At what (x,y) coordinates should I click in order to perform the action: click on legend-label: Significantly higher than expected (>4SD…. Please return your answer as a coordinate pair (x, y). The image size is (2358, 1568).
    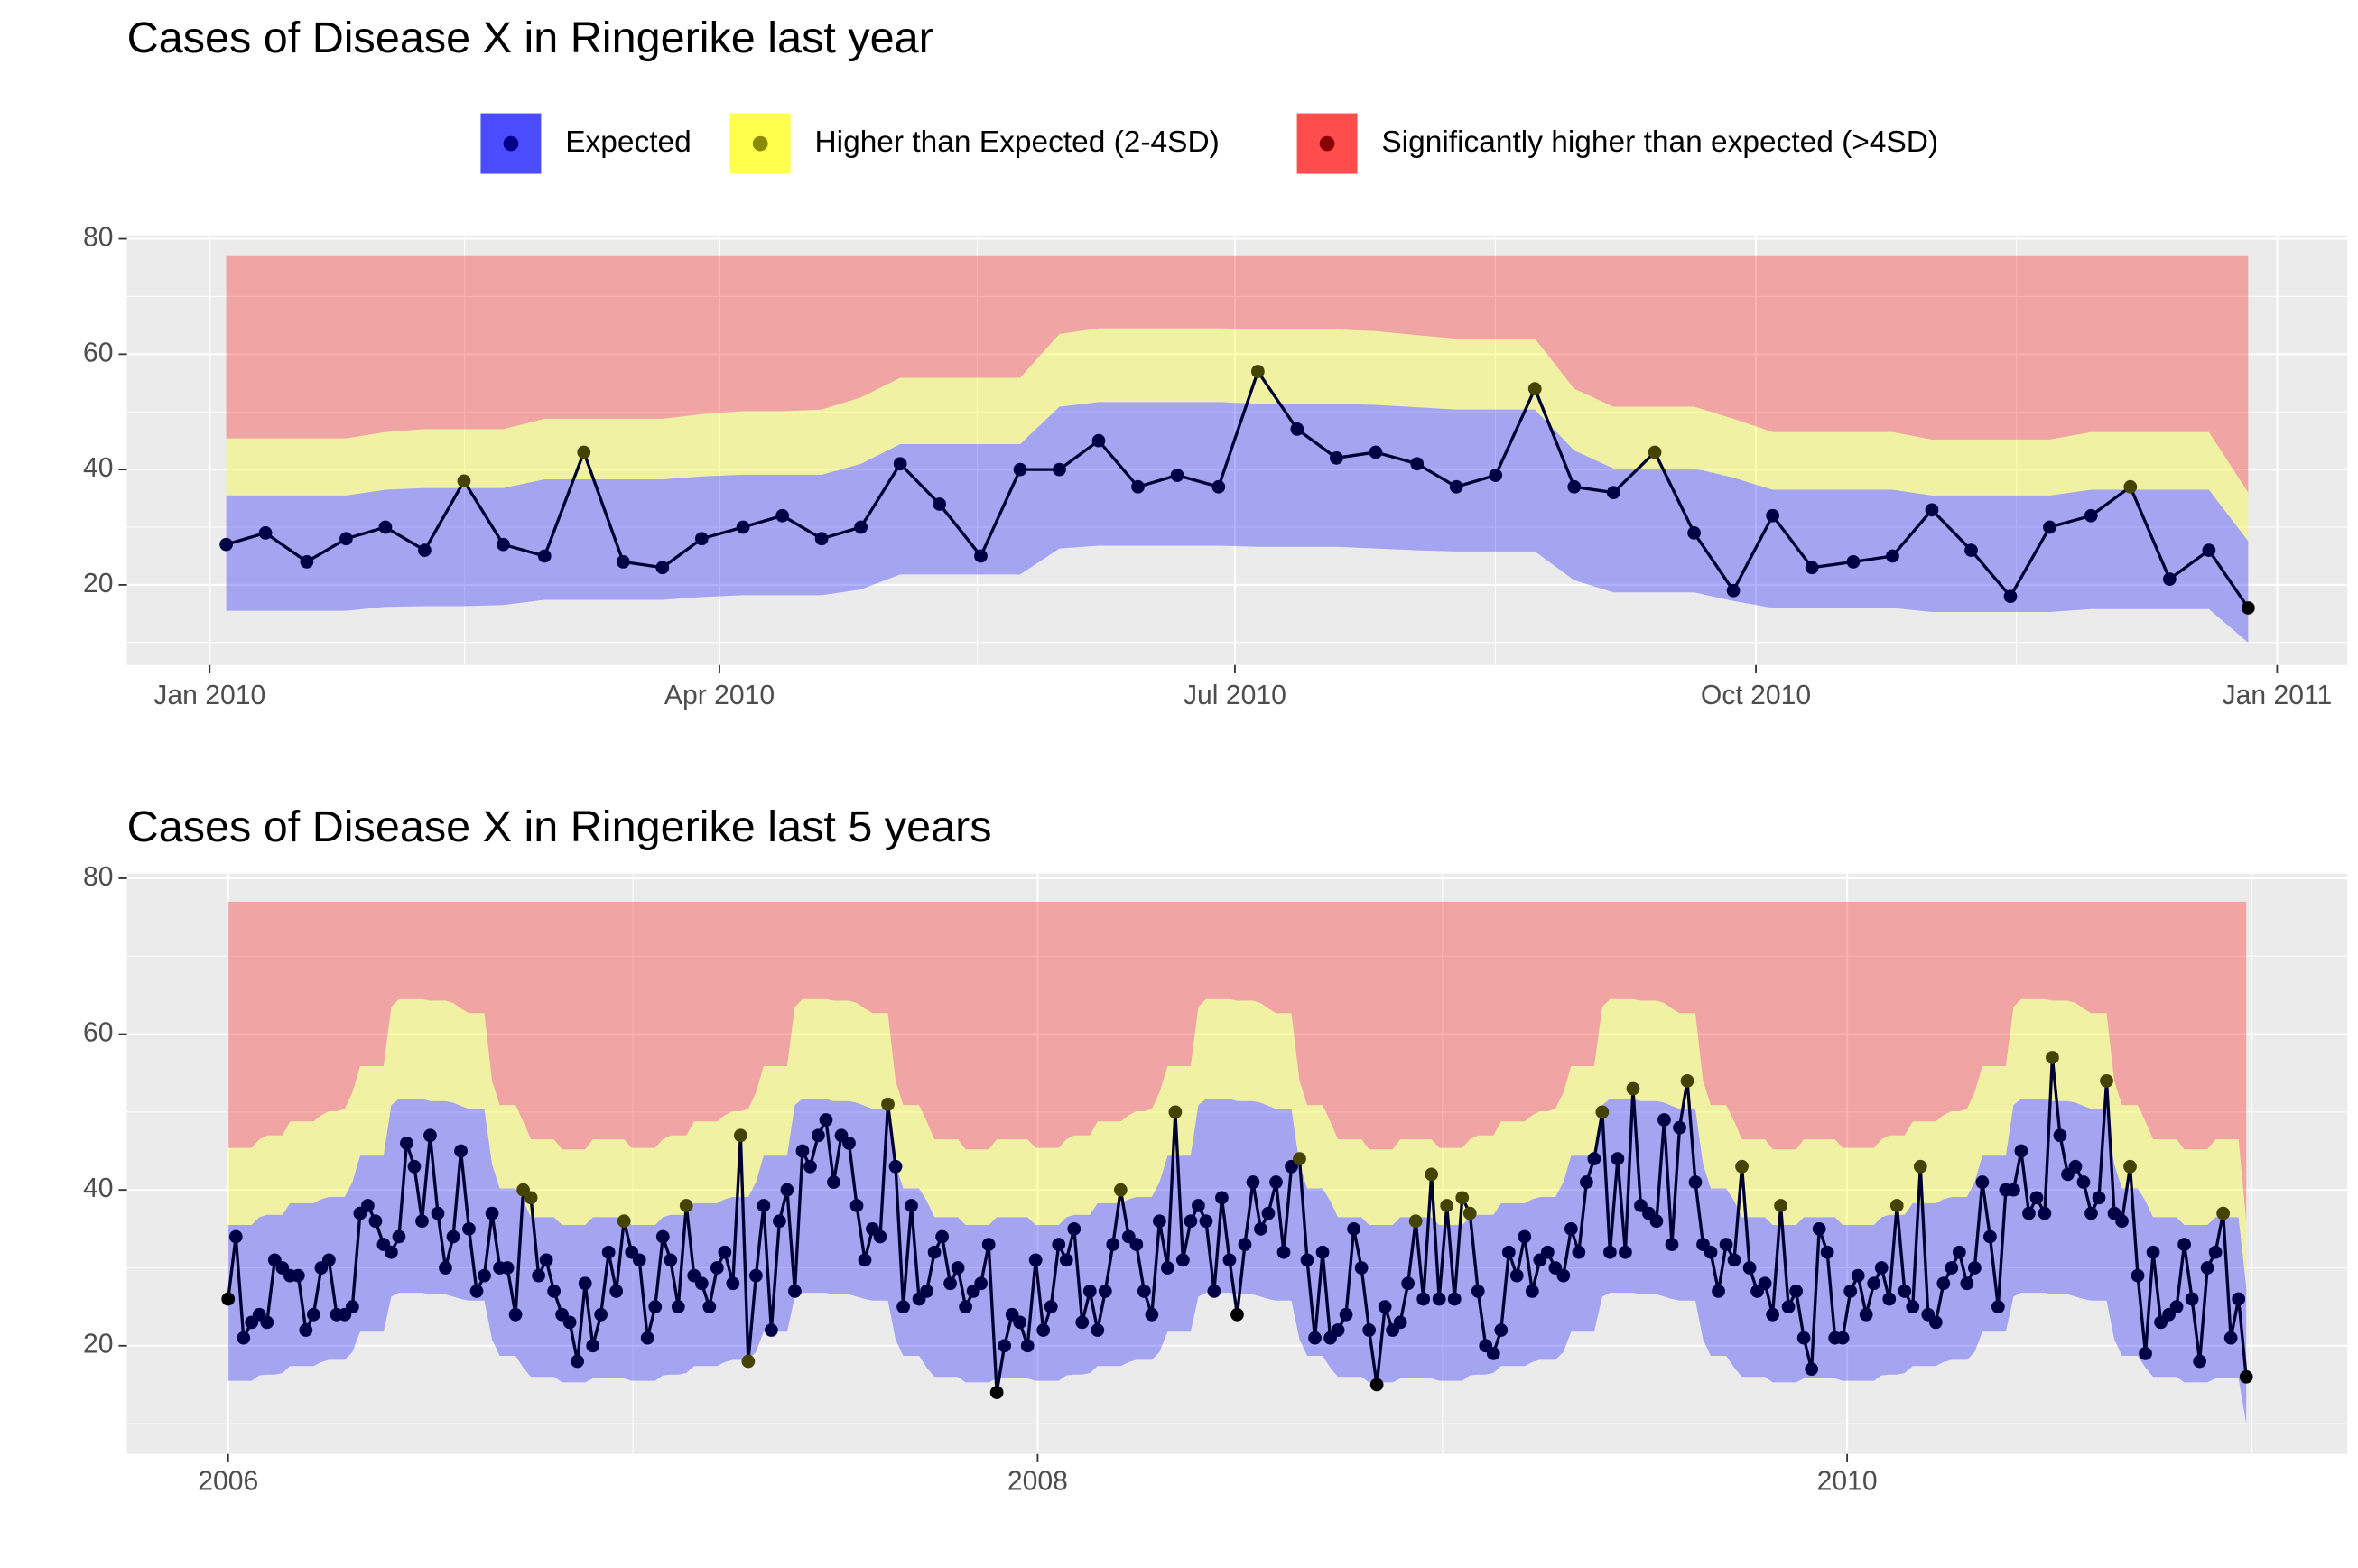
    Looking at the image, I should click on (1660, 142).